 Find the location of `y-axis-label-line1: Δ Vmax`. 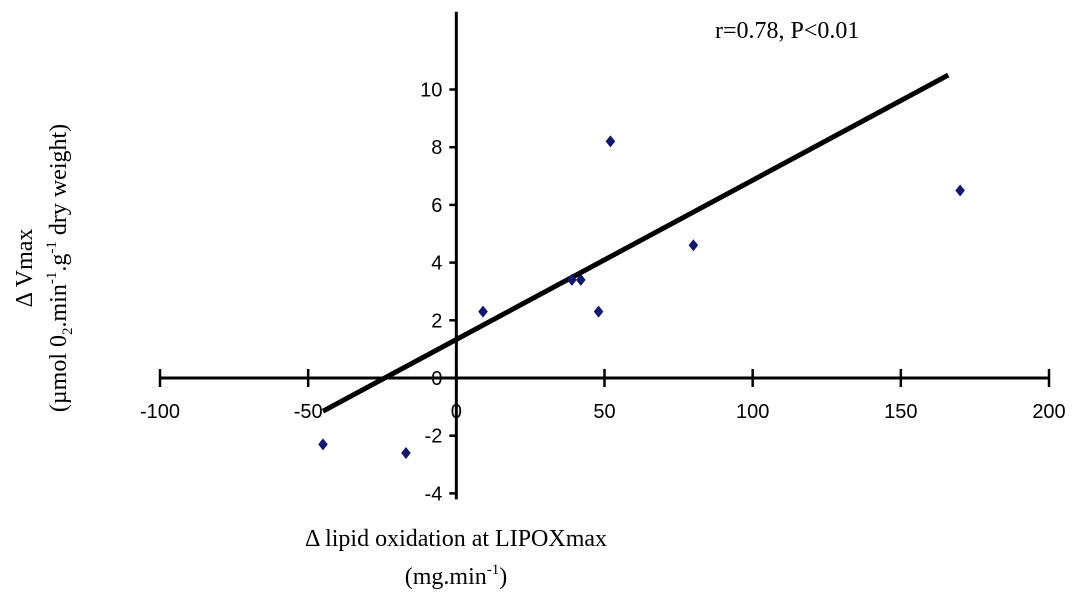

y-axis-label-line1: Δ Vmax is located at coordinates (25, 268).